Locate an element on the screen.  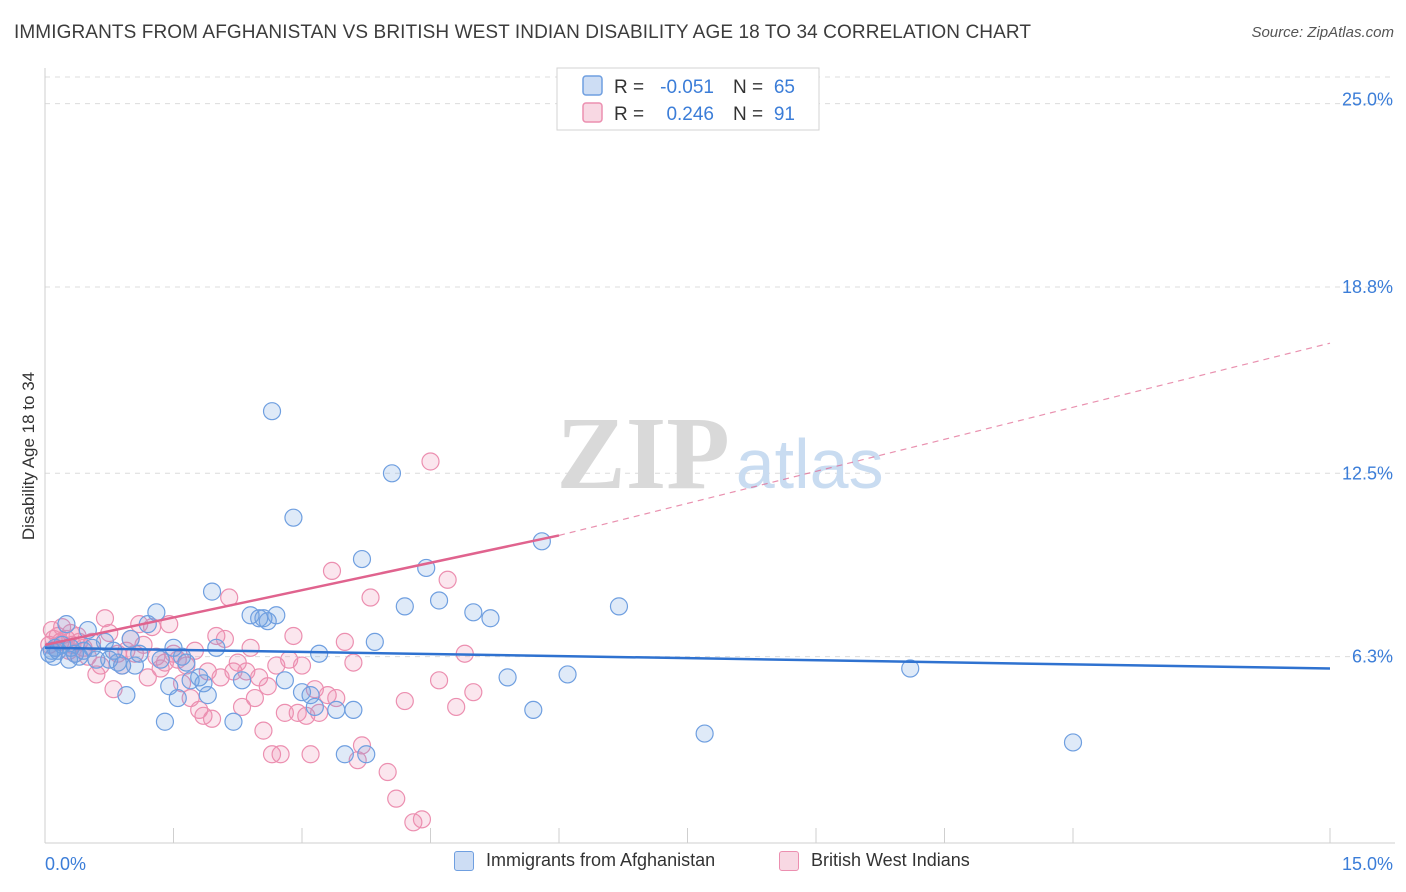
x-tick-label-max: 15.0% is located at coordinates (1367, 864).